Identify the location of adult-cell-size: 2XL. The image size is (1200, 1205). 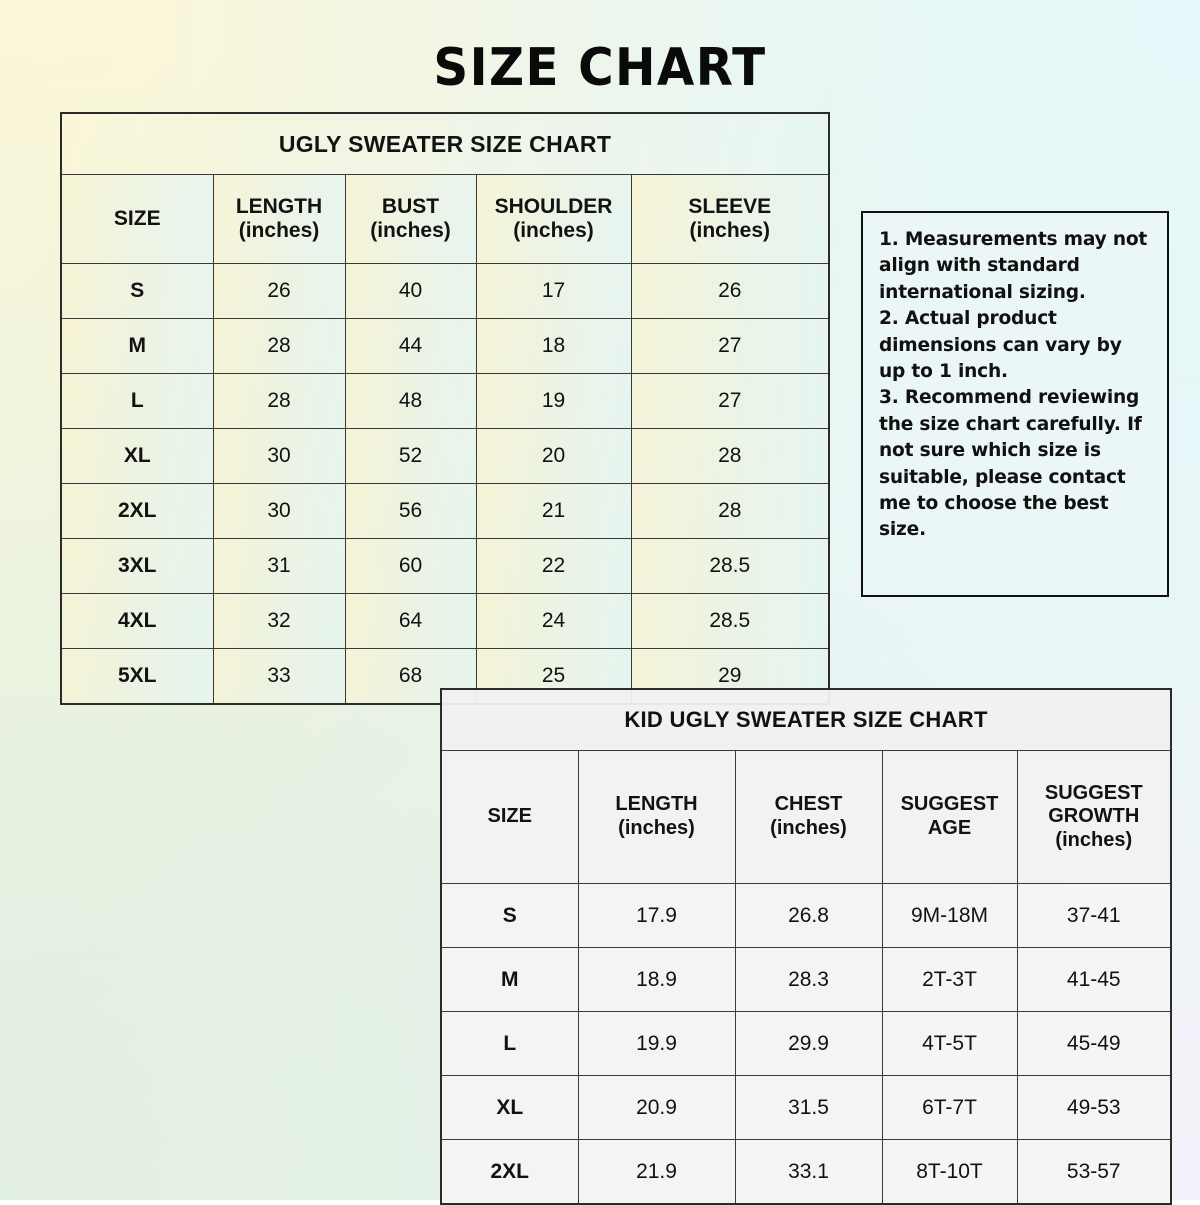
(137, 511).